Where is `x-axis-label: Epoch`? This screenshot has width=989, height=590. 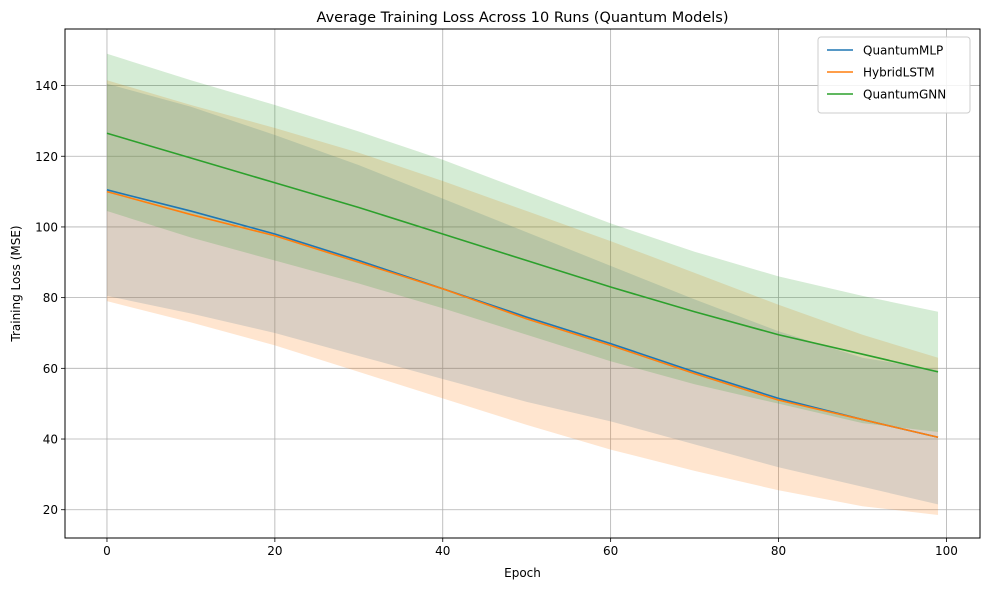 x-axis-label: Epoch is located at coordinates (522, 573).